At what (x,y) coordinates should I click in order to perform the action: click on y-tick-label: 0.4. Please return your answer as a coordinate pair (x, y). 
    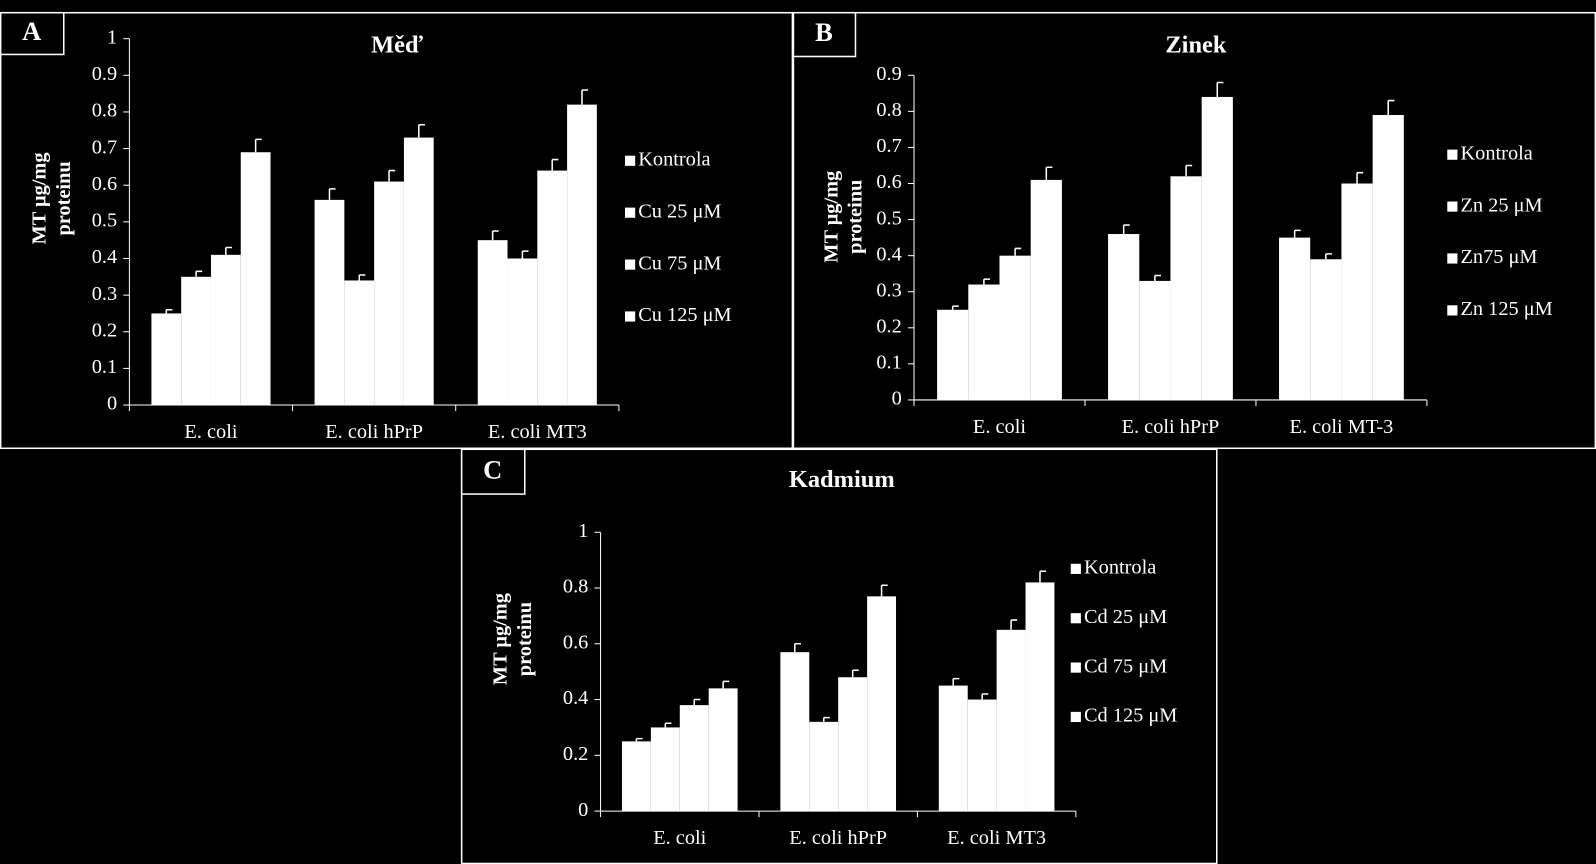
    Looking at the image, I should click on (104, 257).